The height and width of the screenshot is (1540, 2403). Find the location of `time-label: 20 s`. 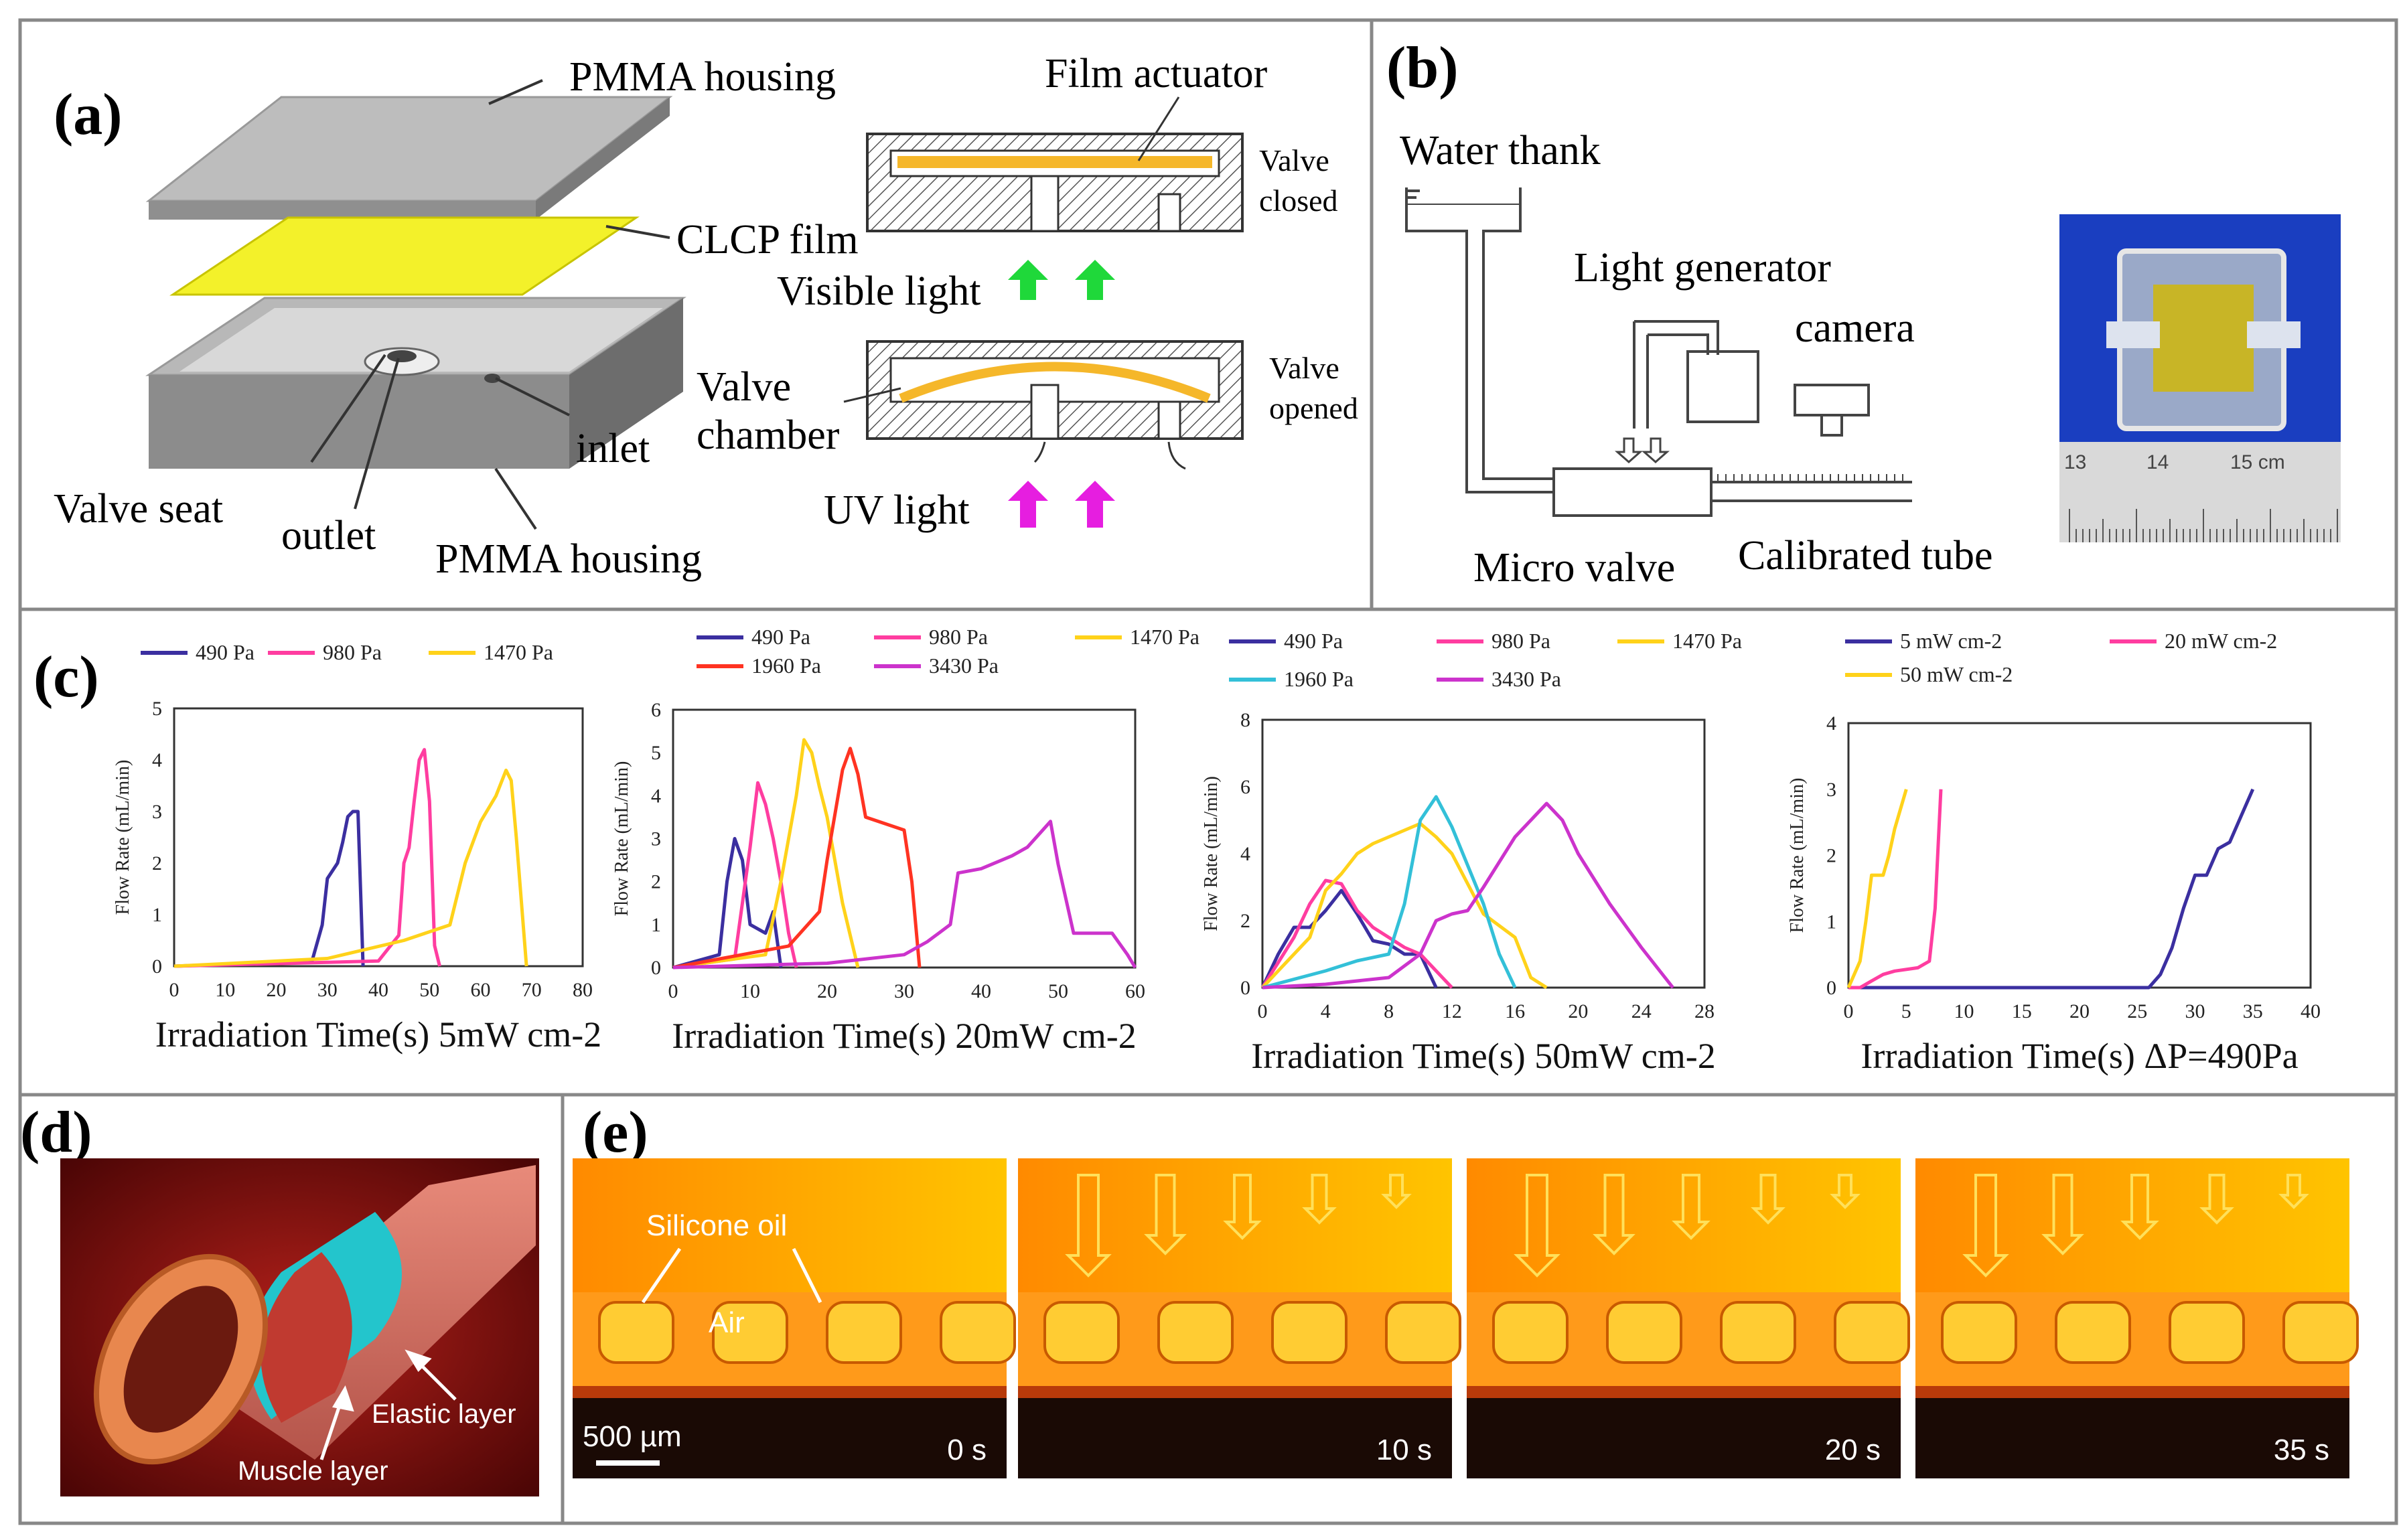

time-label: 20 s is located at coordinates (1853, 1450).